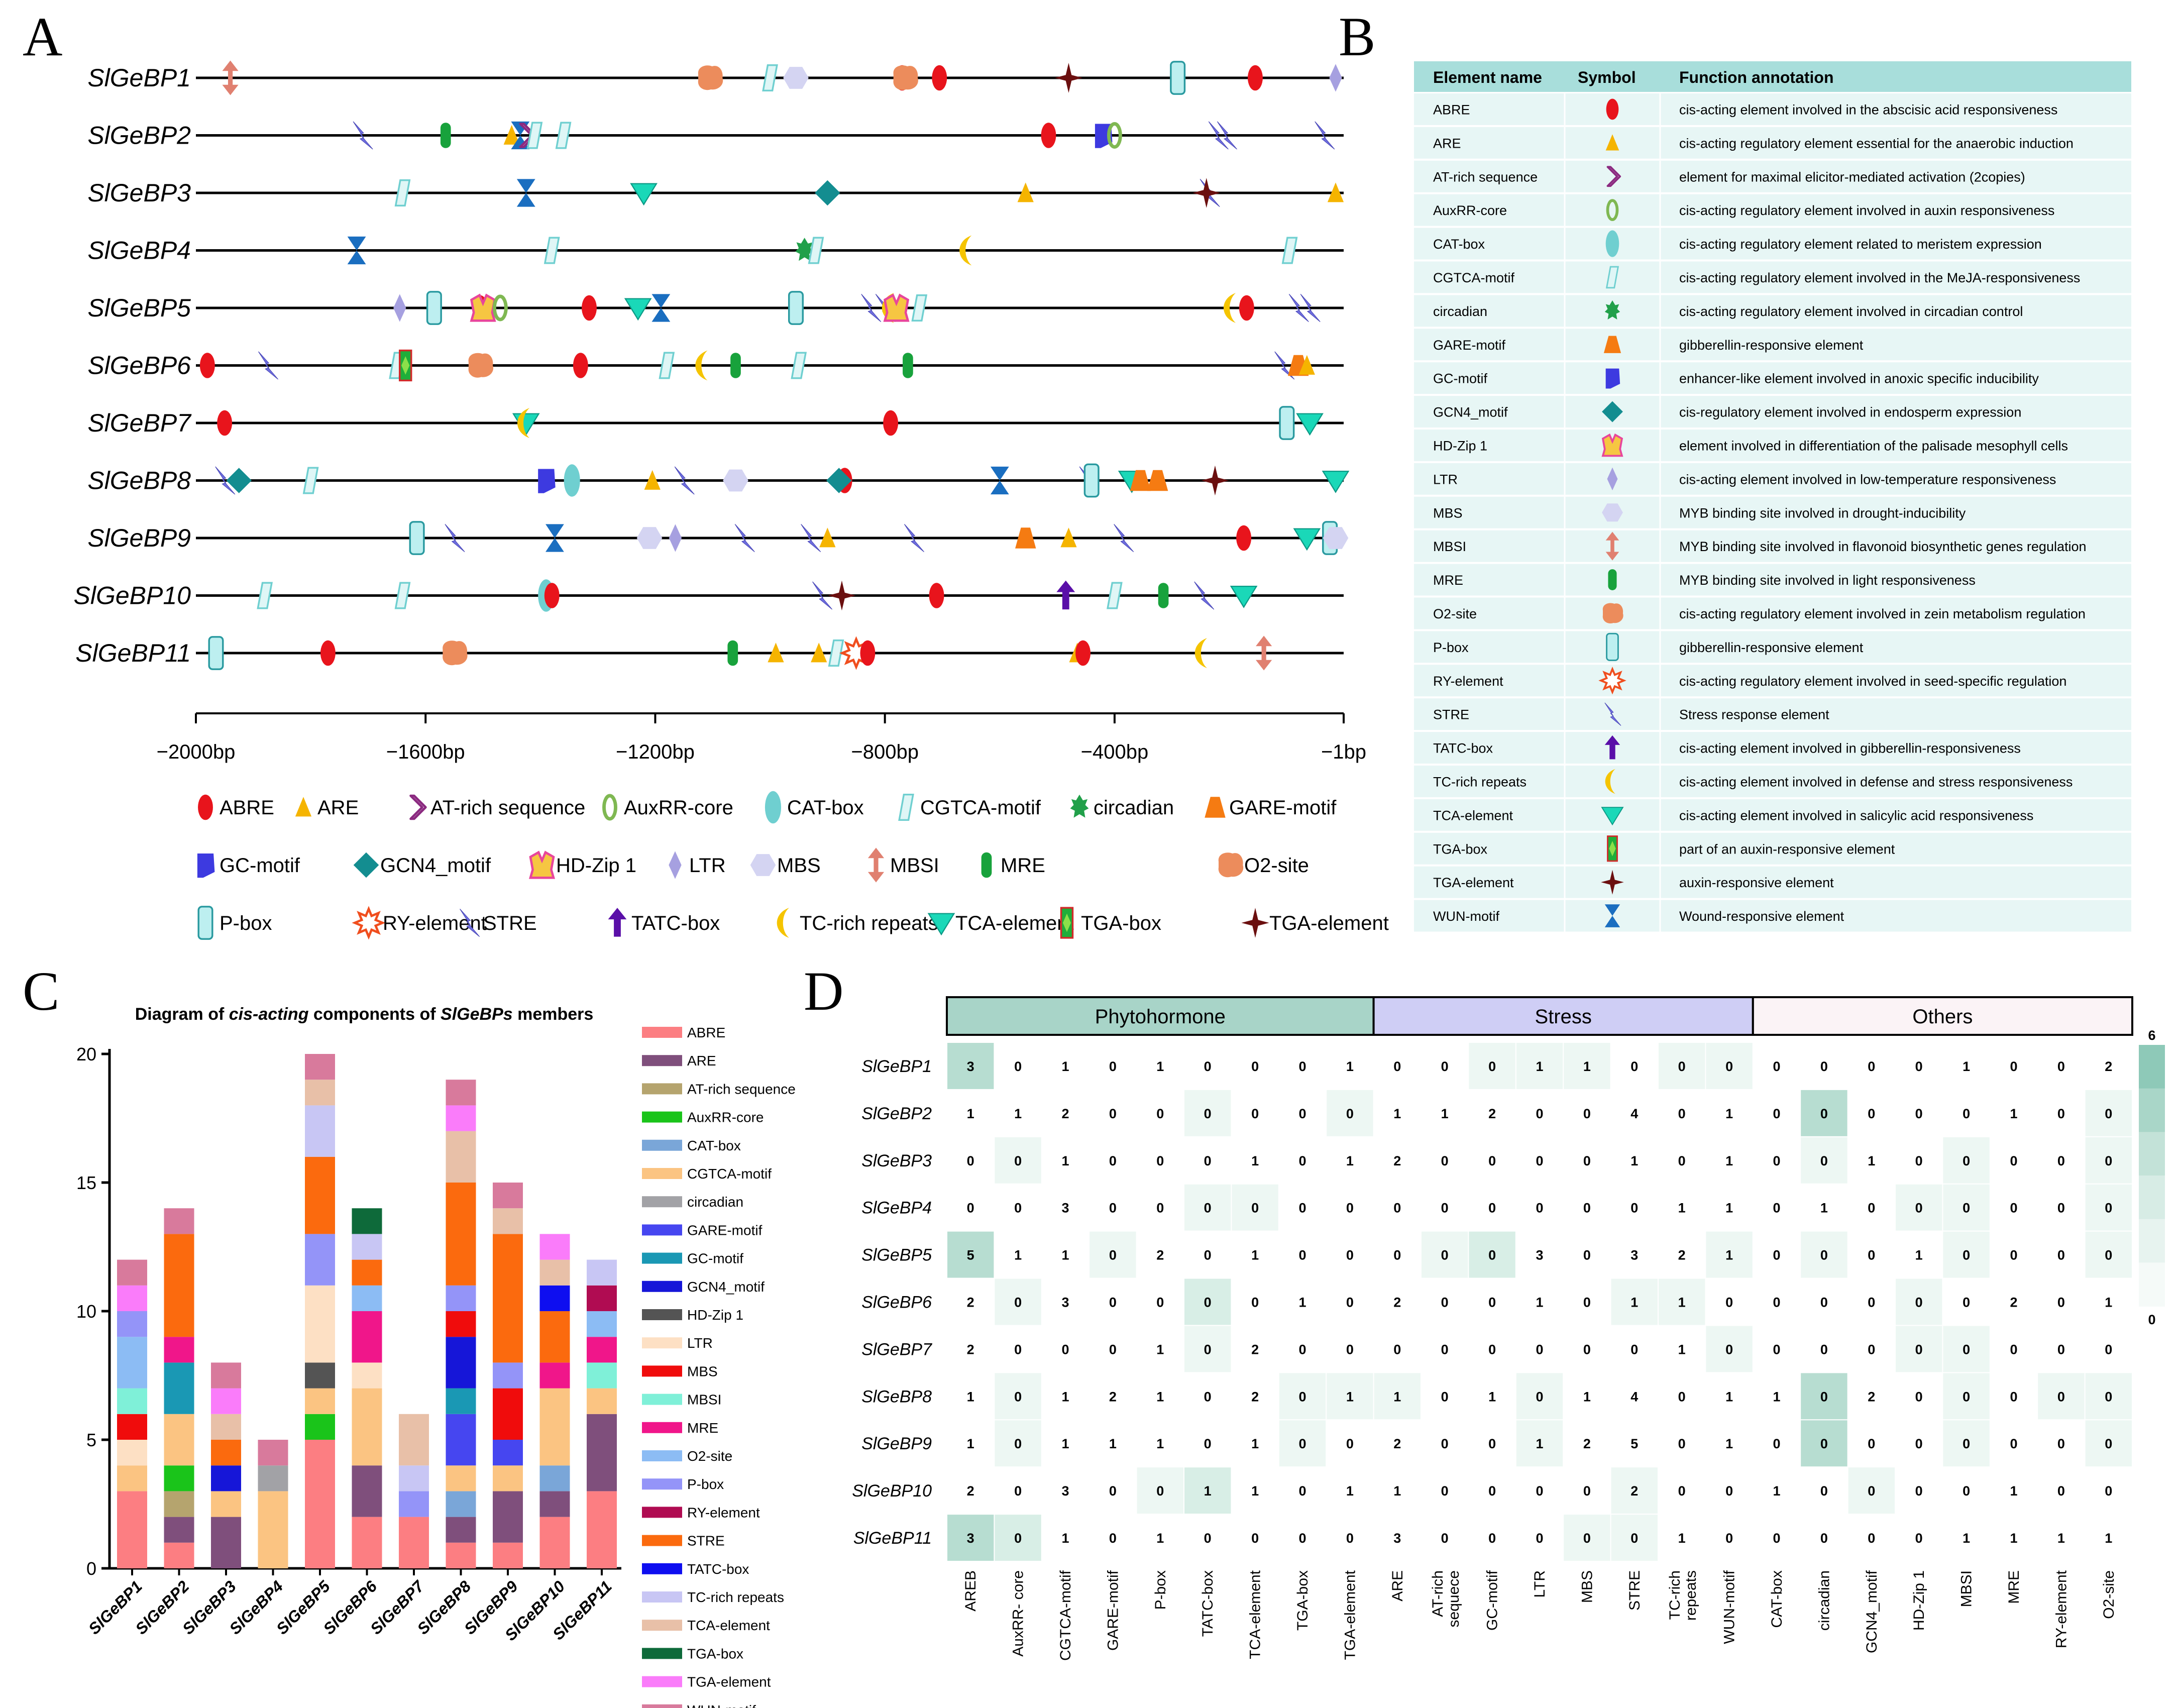  I want to click on element-name: HD-Zip 1, so click(1460, 445).